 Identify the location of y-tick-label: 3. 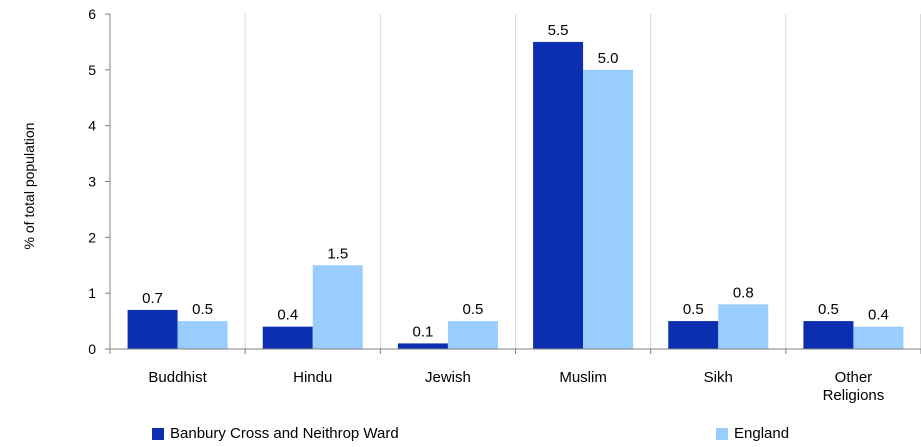
(92, 182).